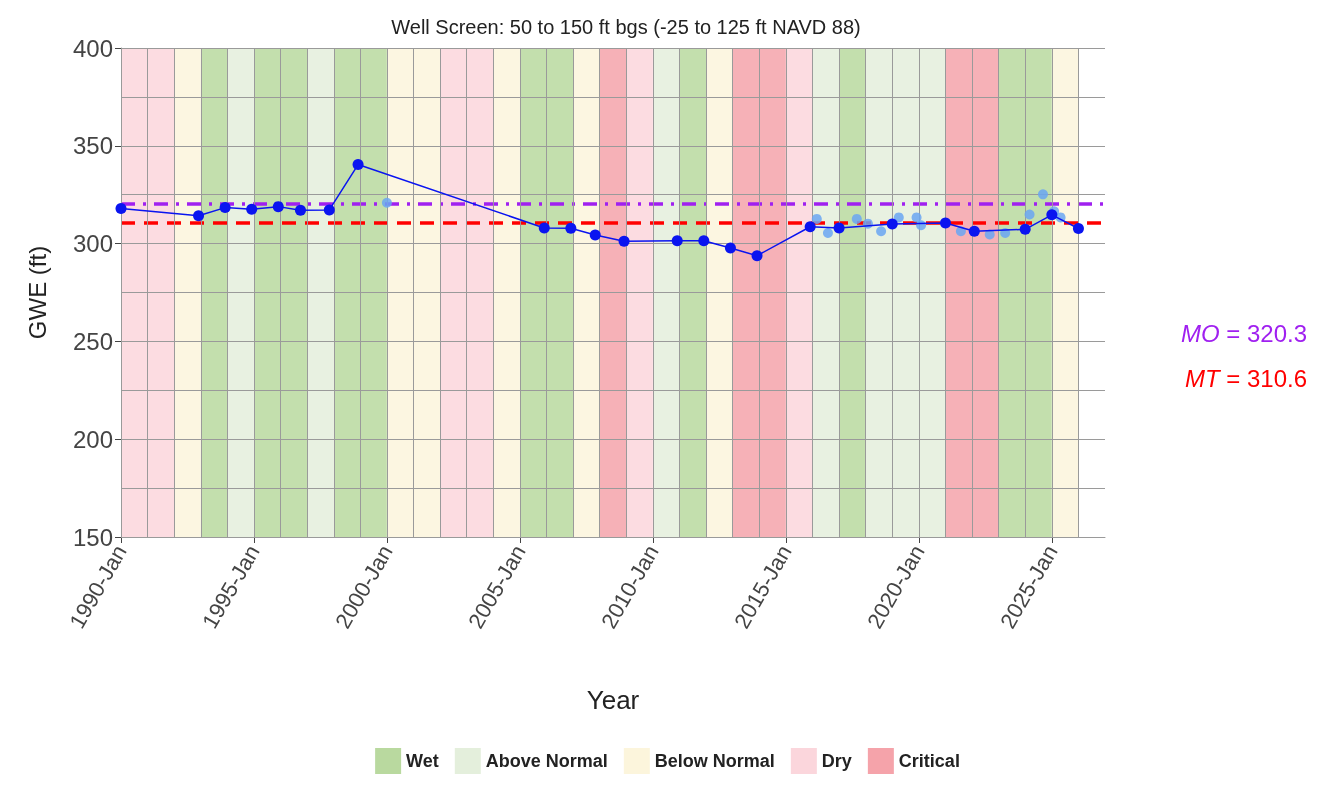 This screenshot has width=1335, height=795. I want to click on legend-label: Wet, so click(422, 761).